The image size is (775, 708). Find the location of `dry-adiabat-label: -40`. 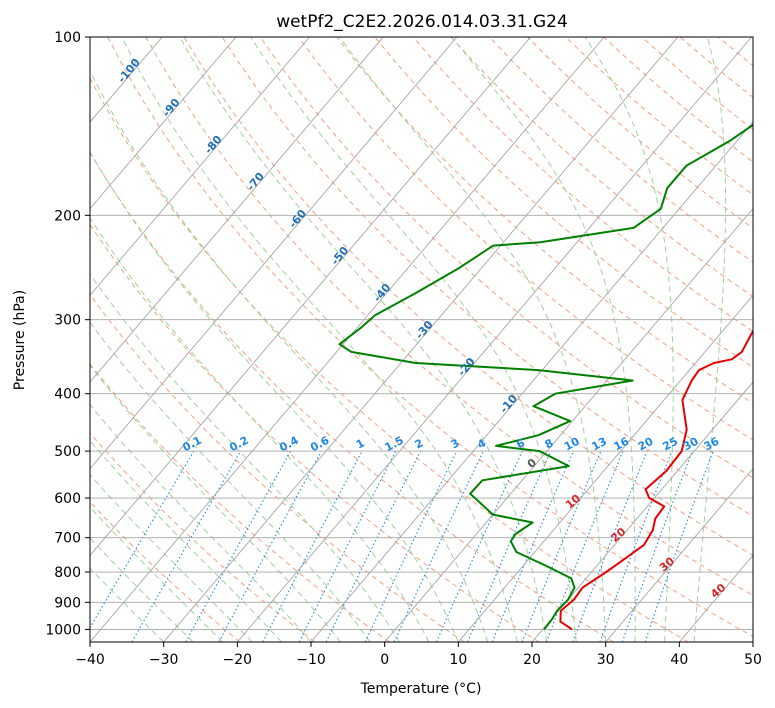

dry-adiabat-label: -40 is located at coordinates (382, 293).